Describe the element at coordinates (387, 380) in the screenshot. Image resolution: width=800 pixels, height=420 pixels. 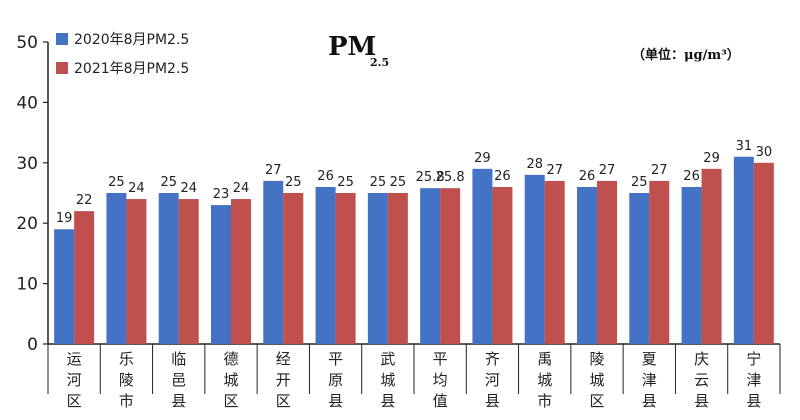
I see `x-tick-label: 武城县` at that location.